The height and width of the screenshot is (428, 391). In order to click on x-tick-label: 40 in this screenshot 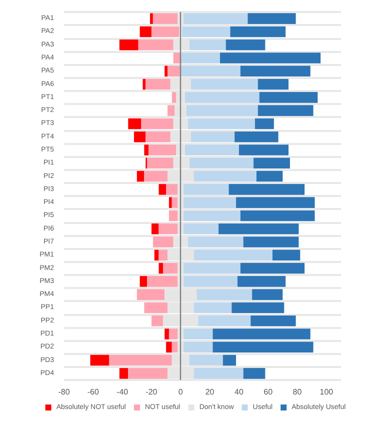, I will do `click(239, 392)`.